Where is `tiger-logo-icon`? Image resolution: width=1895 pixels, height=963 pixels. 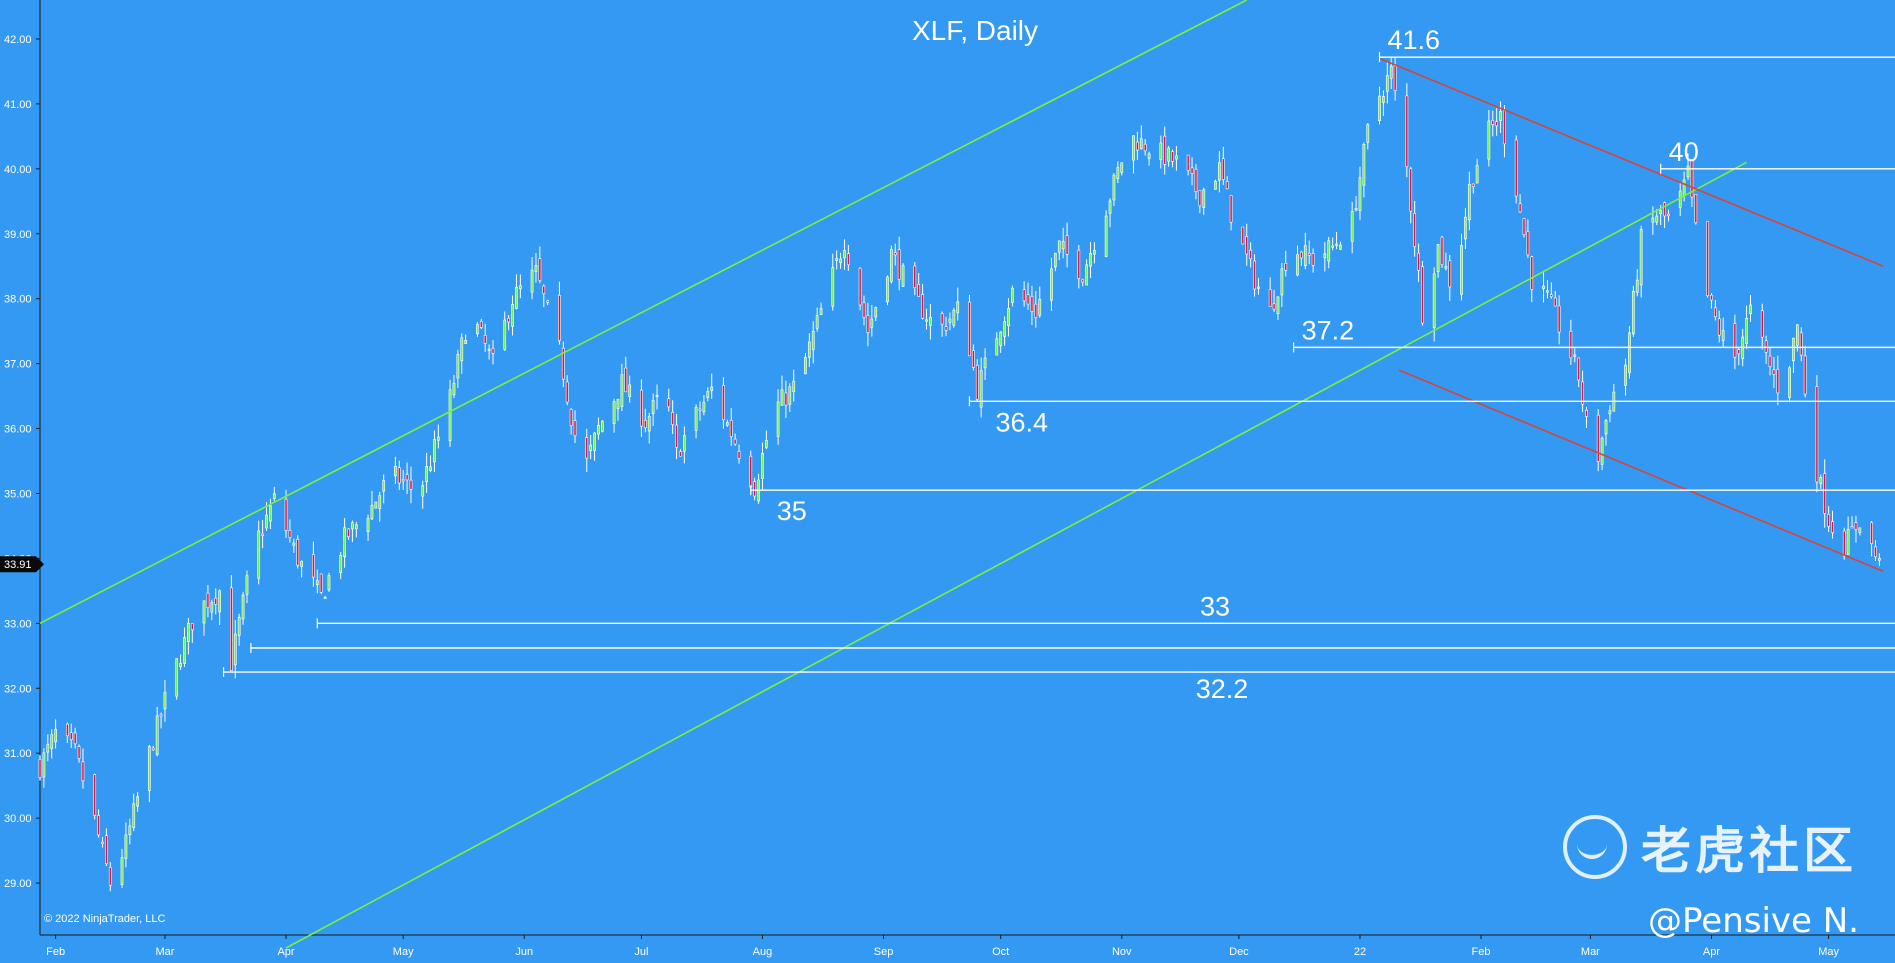 tiger-logo-icon is located at coordinates (1595, 847).